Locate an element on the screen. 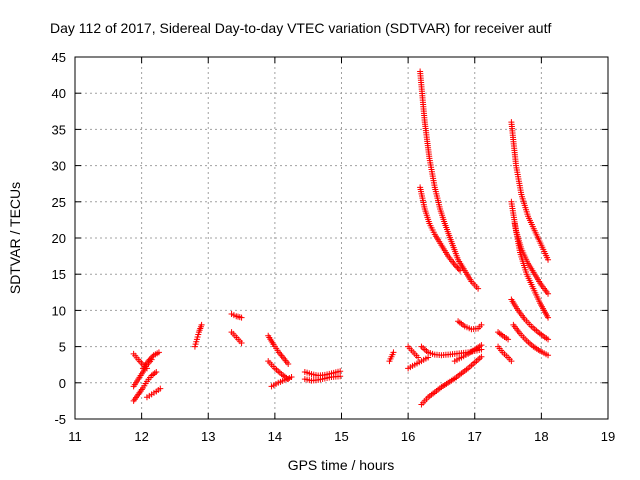 This screenshot has width=640, height=480. y-tick-label: 0 is located at coordinates (62, 383).